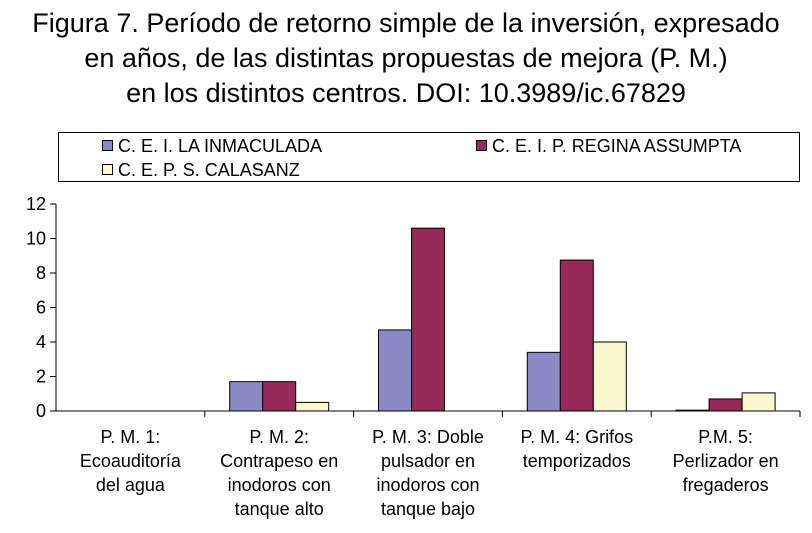  What do you see at coordinates (279, 509) in the screenshot?
I see `x-category-label-line: tanque alto` at bounding box center [279, 509].